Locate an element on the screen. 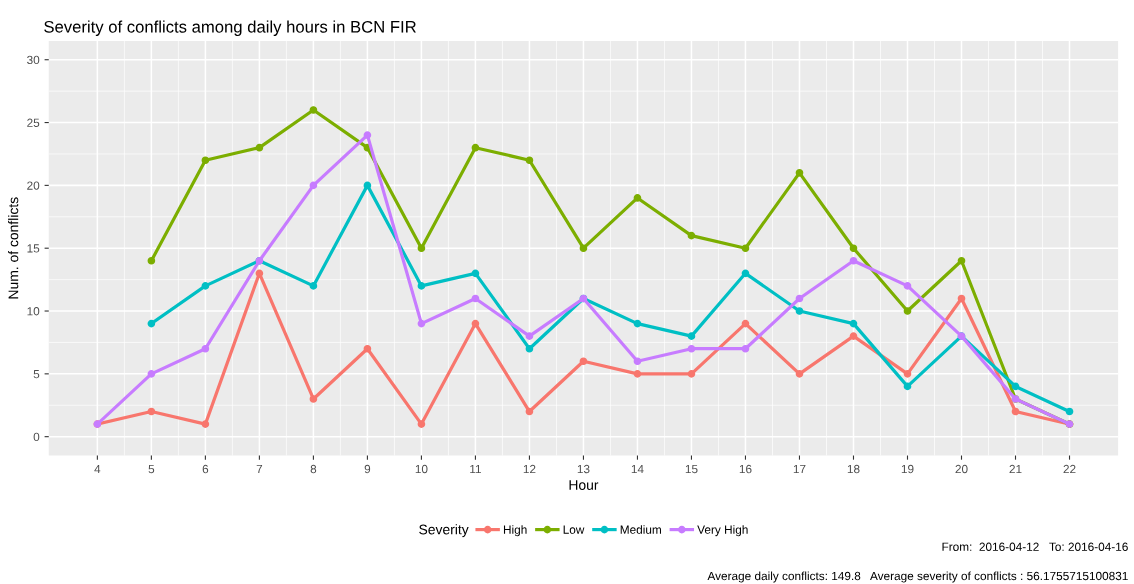 Image resolution: width=1134 pixels, height=584 pixels. x-axis-title: Hour is located at coordinates (584, 485).